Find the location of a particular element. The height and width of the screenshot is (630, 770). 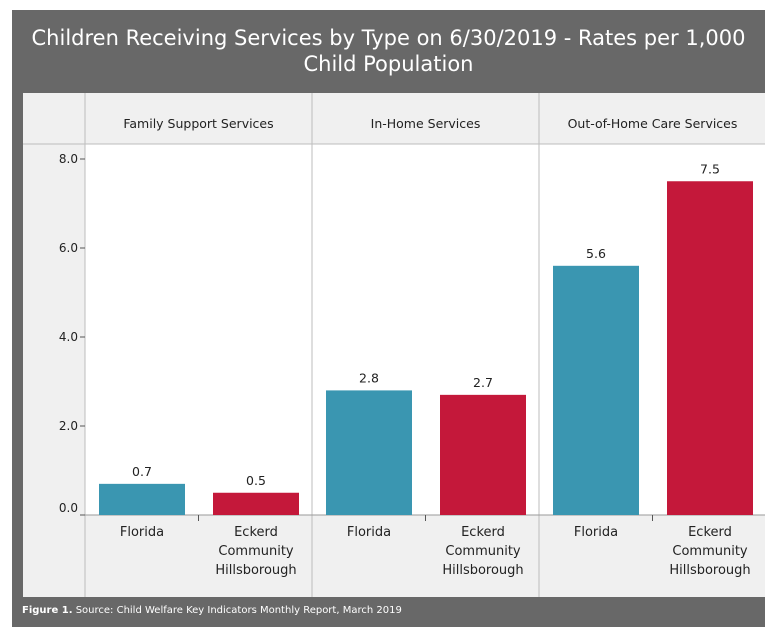

y-tick-label: 2.0 is located at coordinates (68, 426).